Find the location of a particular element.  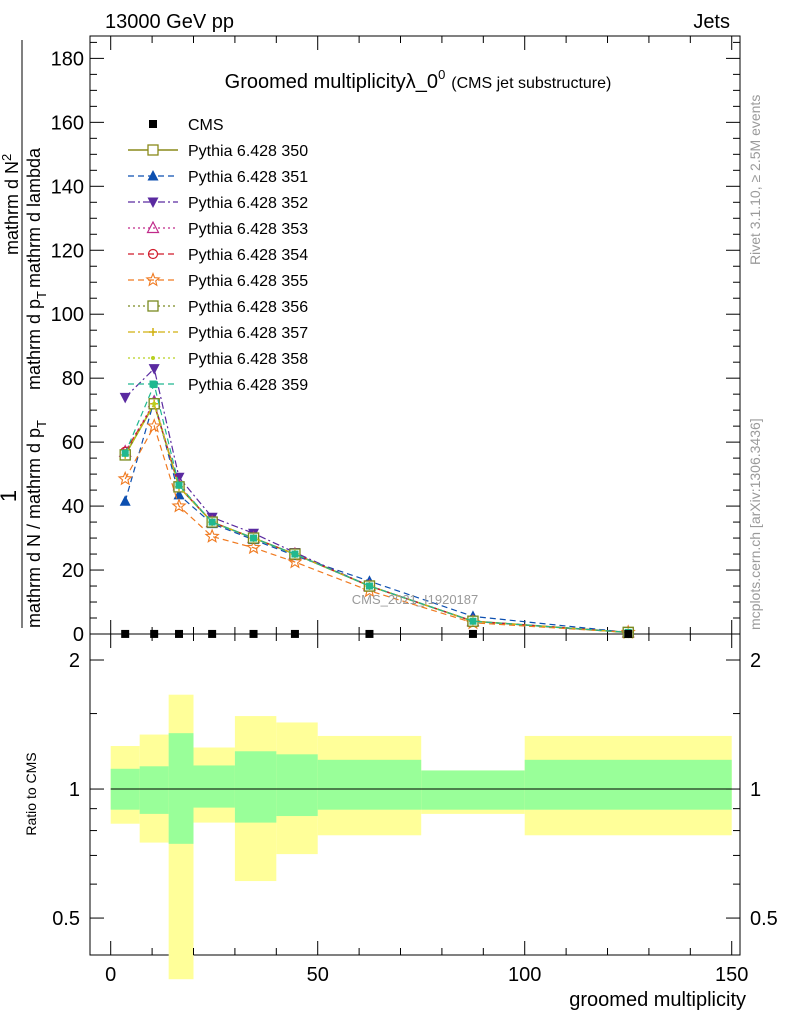

header-group: 13000 GeV pp Jets is located at coordinates (417, 22).